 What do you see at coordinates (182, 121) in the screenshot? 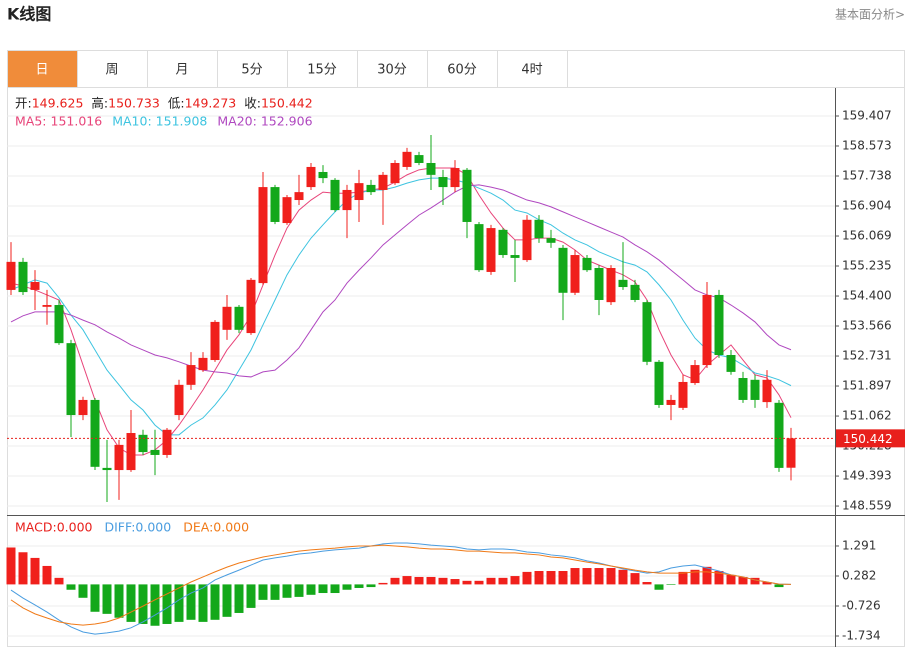
I see `ma-legend-value: 151.908` at bounding box center [182, 121].